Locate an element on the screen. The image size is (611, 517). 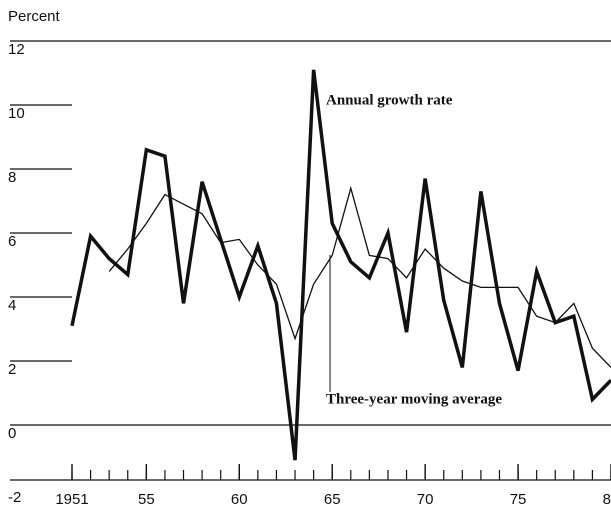
y-tick-label: 10 is located at coordinates (16, 113).